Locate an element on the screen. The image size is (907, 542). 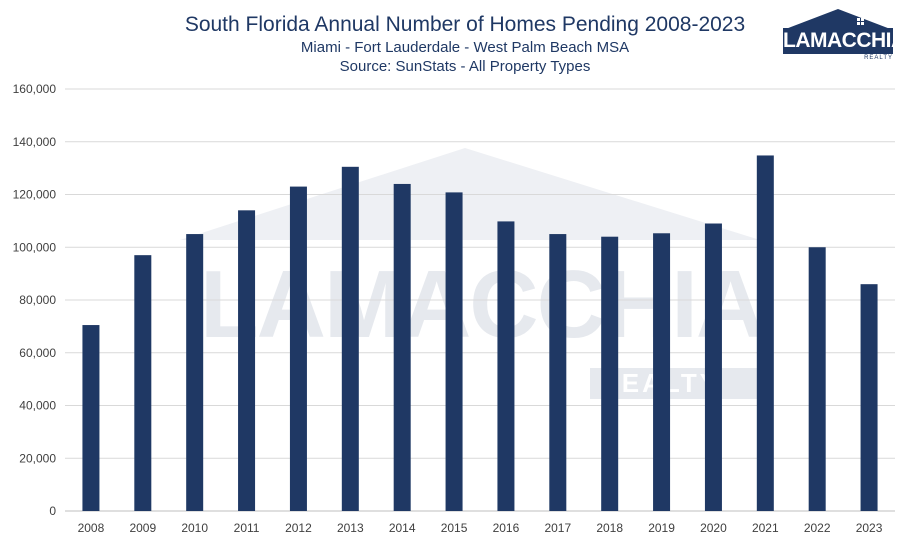
x-tick-label: 2013 is located at coordinates (350, 528).